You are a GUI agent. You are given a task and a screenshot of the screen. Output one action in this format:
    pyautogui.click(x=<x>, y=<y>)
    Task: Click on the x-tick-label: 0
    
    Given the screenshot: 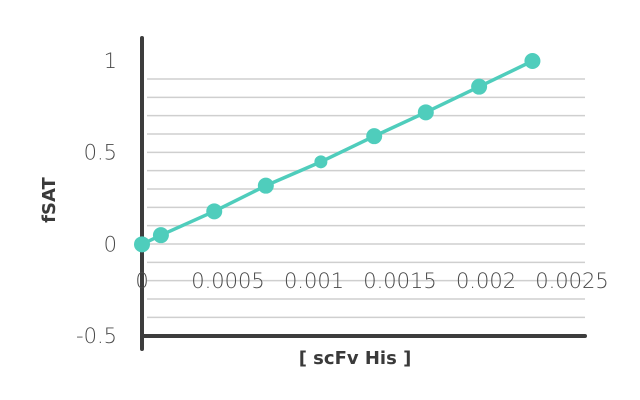 What is the action you would take?
    pyautogui.click(x=141, y=281)
    